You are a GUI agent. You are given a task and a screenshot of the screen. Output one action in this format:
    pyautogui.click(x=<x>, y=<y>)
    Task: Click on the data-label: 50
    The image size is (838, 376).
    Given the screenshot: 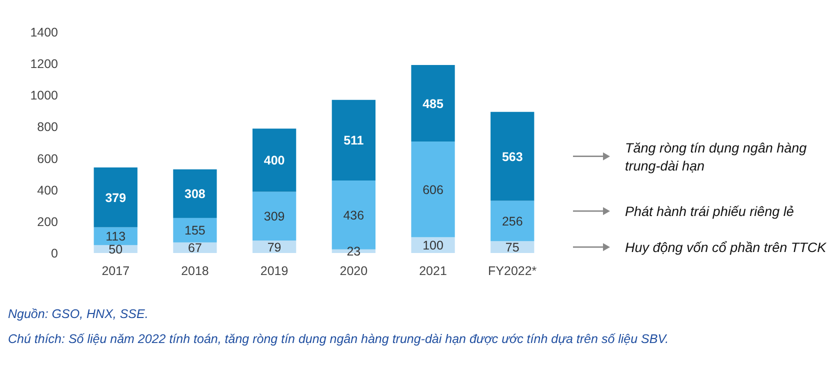 What is the action you would take?
    pyautogui.click(x=115, y=249)
    